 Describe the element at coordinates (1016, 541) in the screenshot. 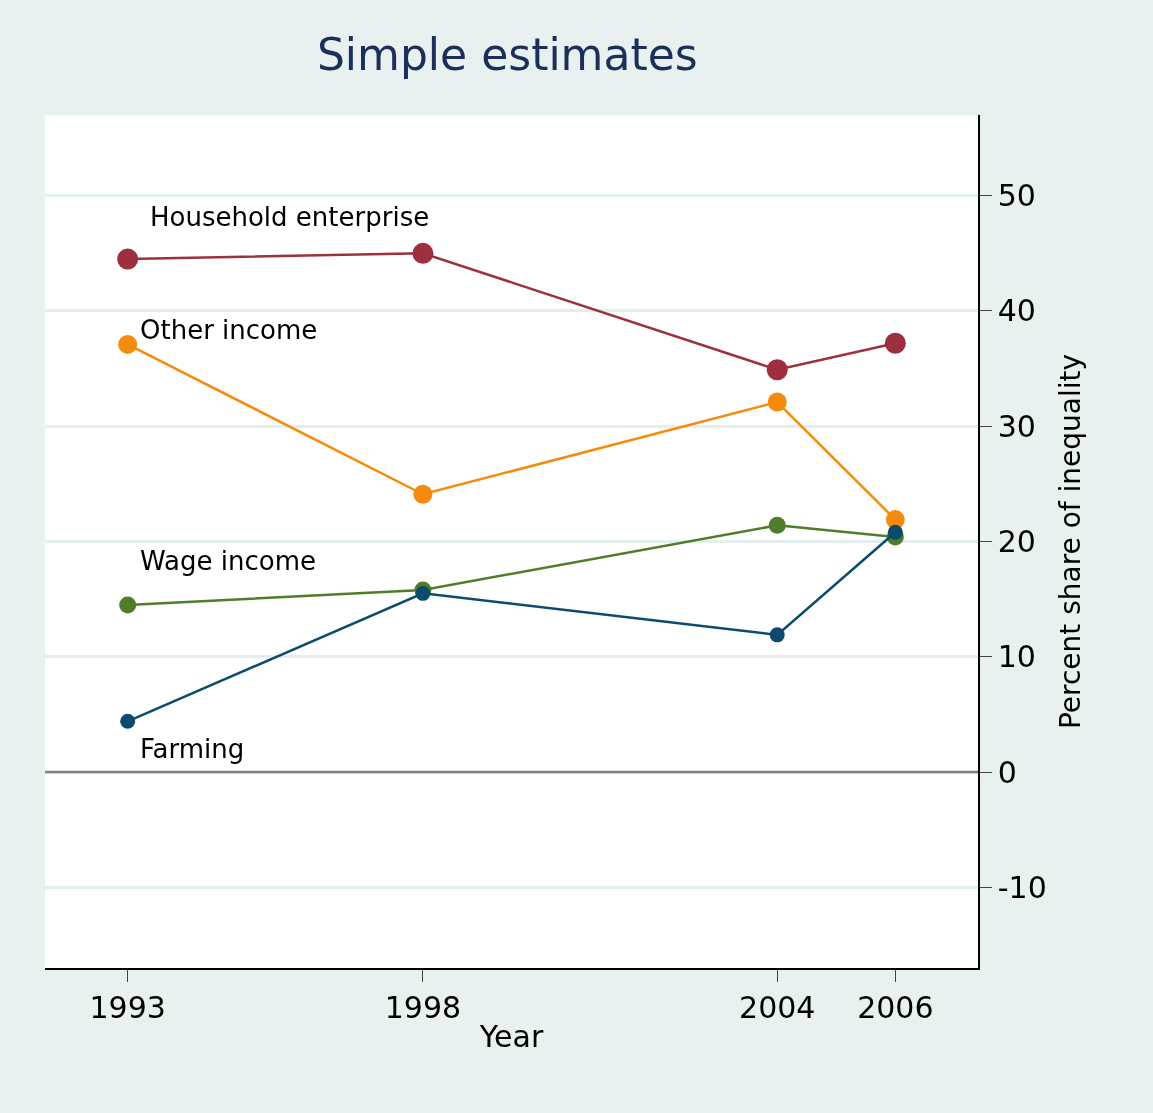

I see `y-tick-label: 20` at that location.